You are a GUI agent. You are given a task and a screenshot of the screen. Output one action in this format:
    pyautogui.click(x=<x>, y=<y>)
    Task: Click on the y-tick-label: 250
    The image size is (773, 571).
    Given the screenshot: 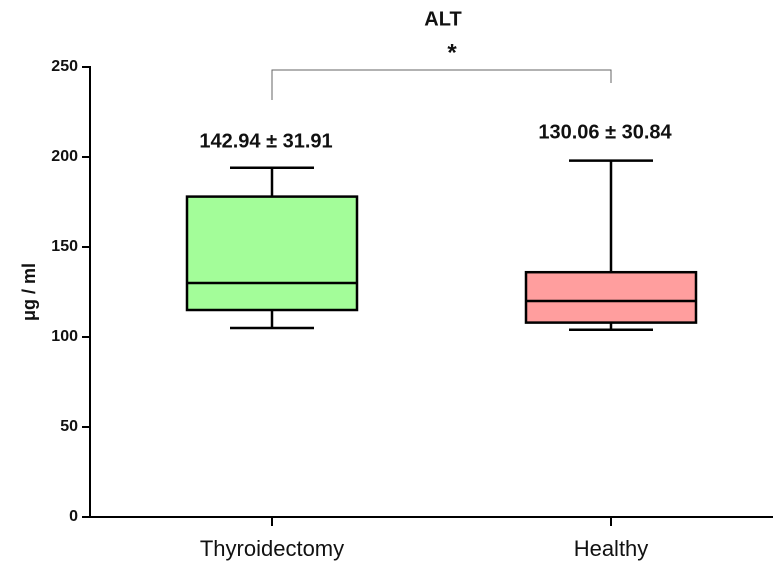 What is the action you would take?
    pyautogui.click(x=64, y=66)
    